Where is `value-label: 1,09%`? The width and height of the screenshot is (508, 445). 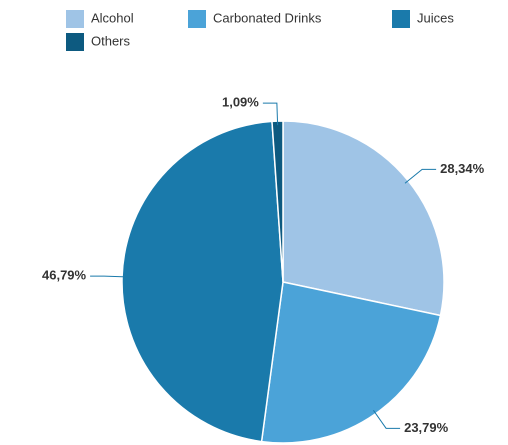 value-label: 1,09% is located at coordinates (240, 102).